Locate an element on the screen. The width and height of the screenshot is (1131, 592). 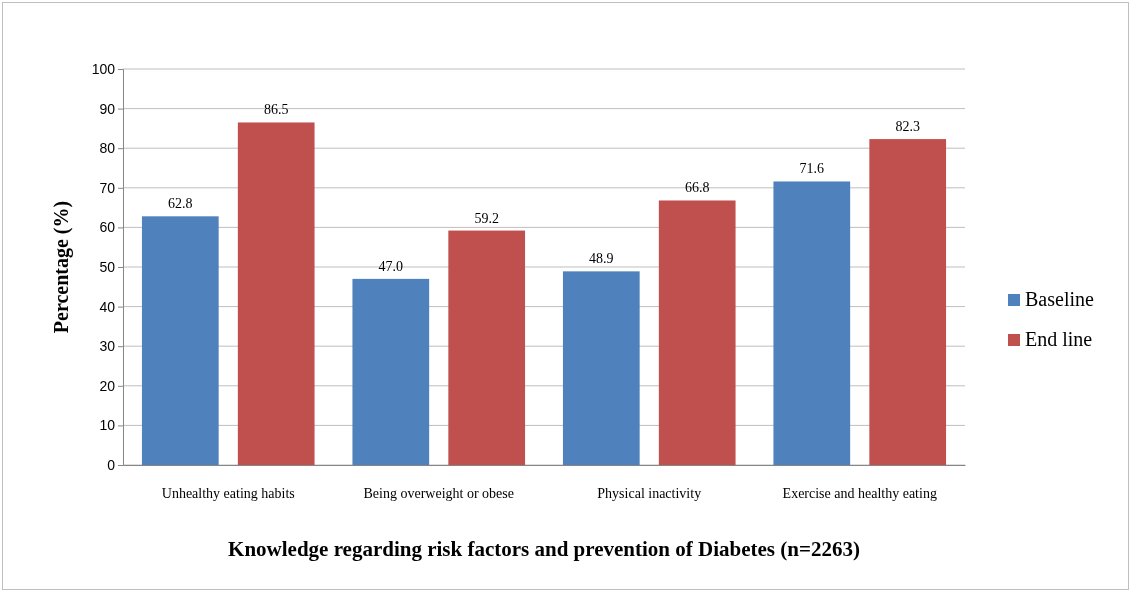
y-tick-label: 80 is located at coordinates (107, 148).